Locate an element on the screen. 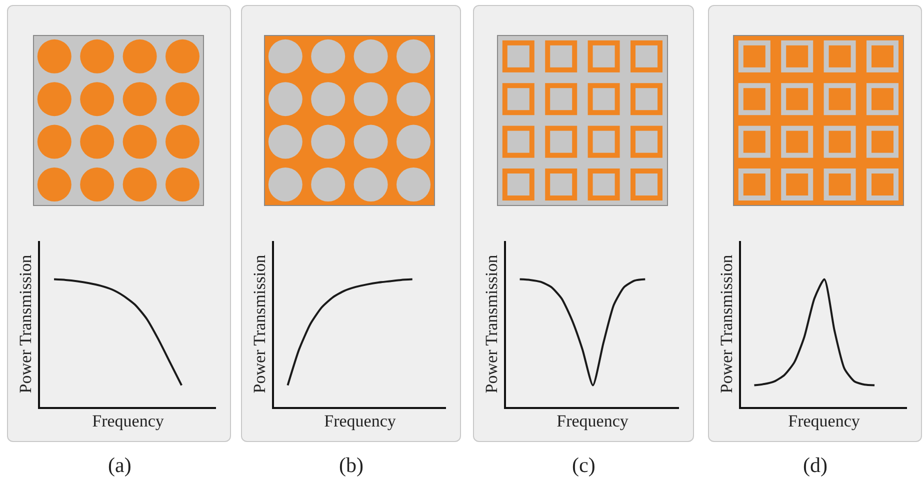 The image size is (923, 486). text: (b) is located at coordinates (351, 465).